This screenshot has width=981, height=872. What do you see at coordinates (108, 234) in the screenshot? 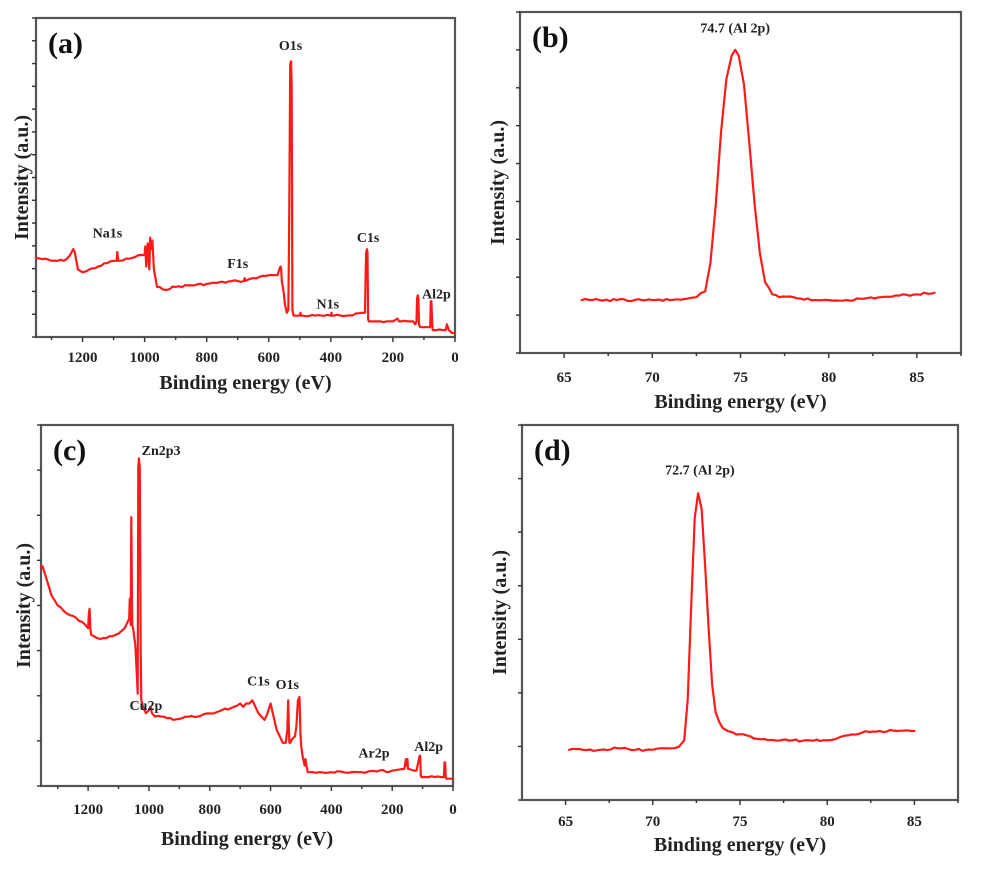
I see `peak-annotation: Na1s` at bounding box center [108, 234].